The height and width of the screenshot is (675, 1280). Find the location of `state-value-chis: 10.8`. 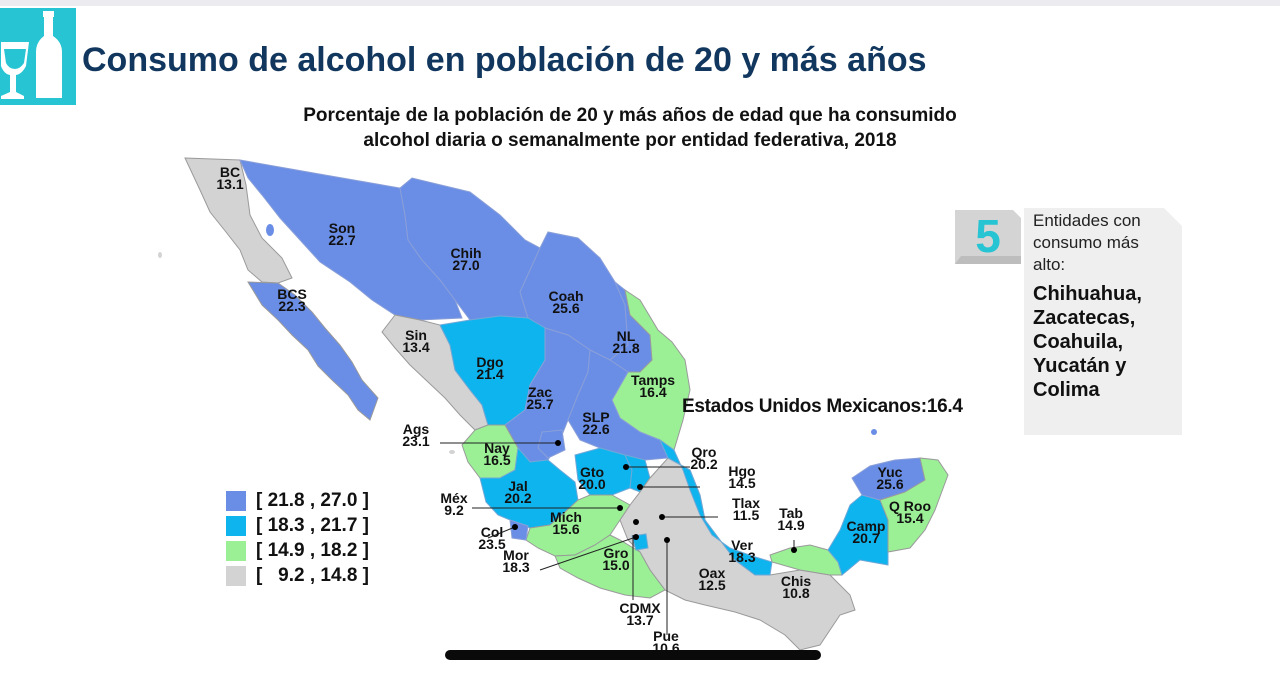

state-value-chis: 10.8 is located at coordinates (795, 593).